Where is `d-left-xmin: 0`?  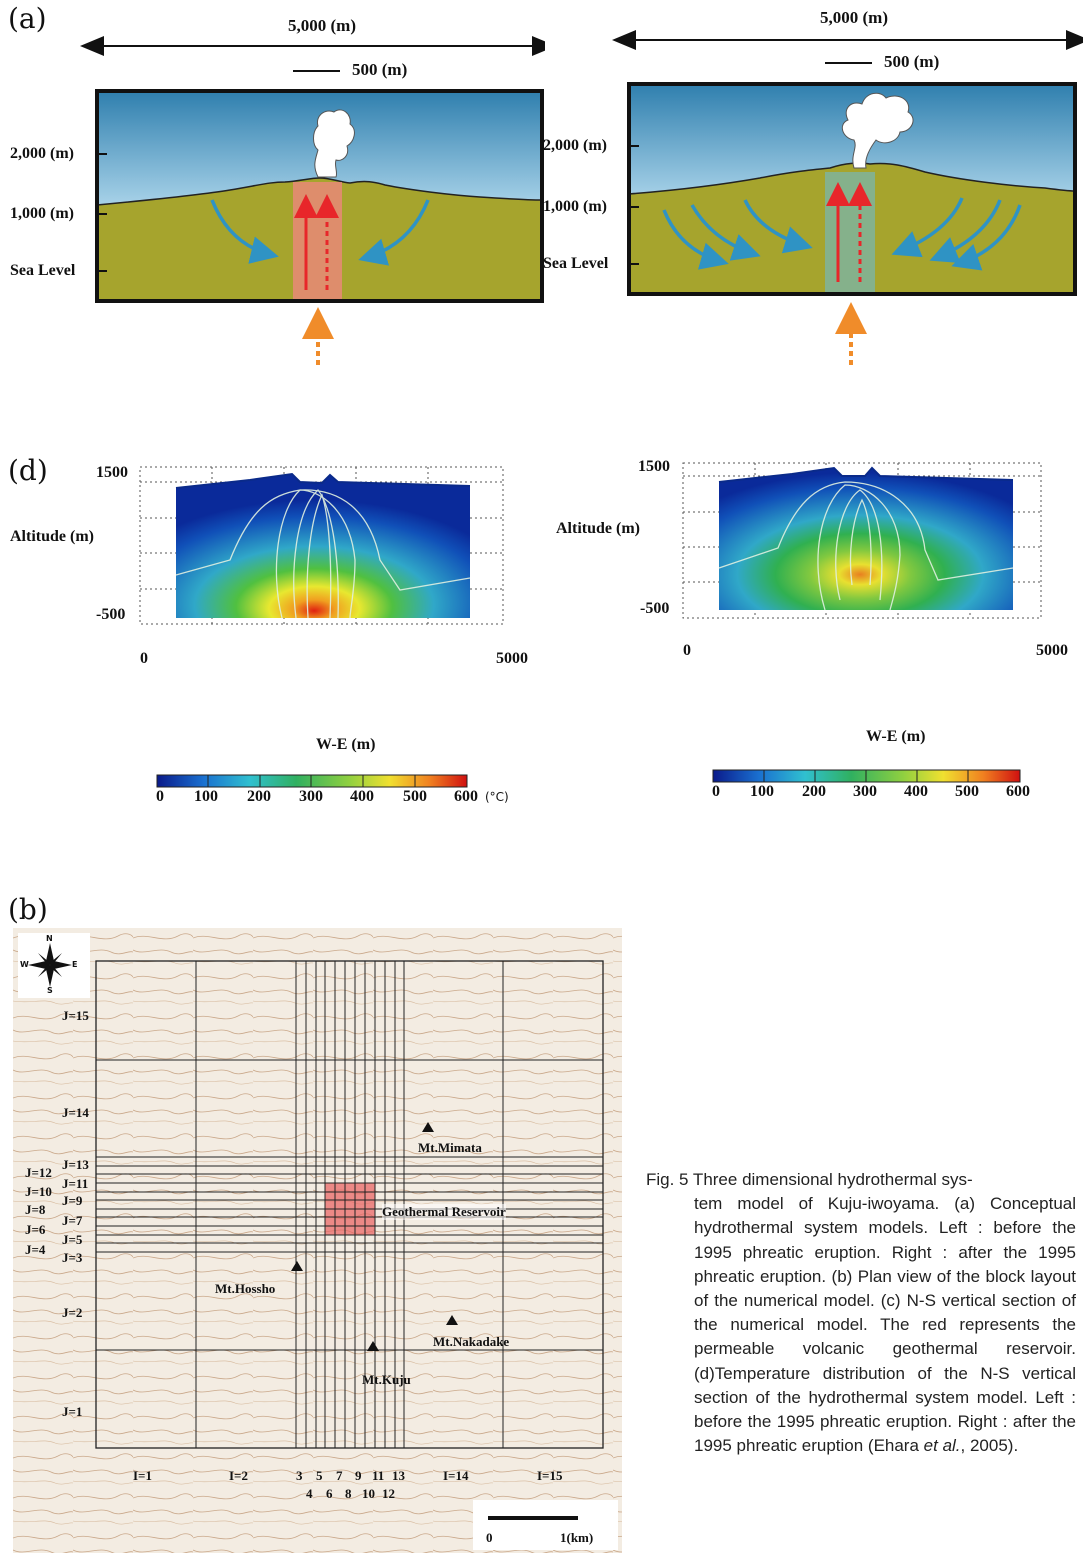 d-left-xmin: 0 is located at coordinates (144, 658).